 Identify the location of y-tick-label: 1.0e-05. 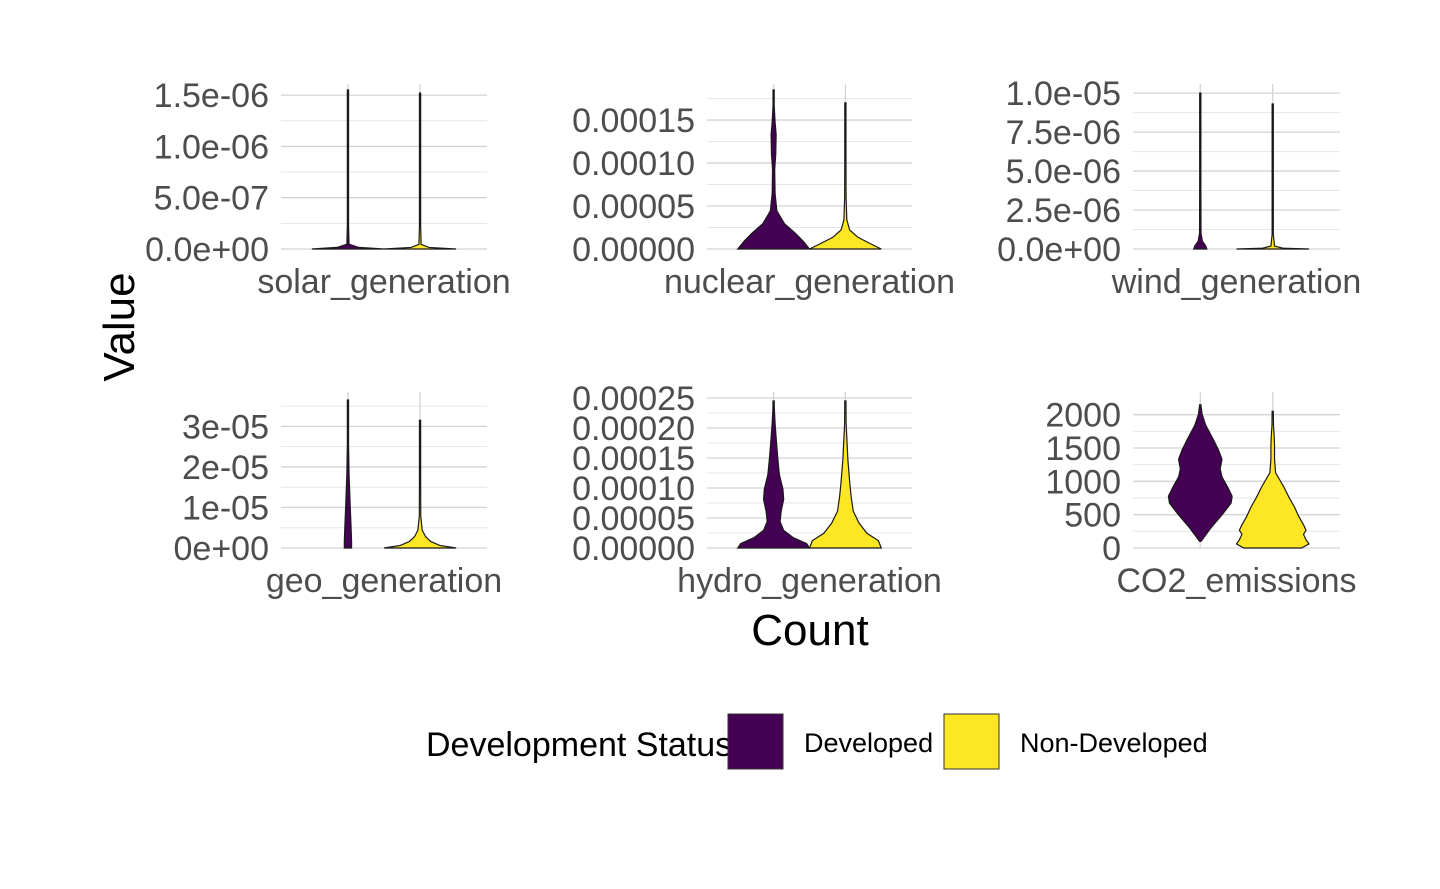
(1063, 94).